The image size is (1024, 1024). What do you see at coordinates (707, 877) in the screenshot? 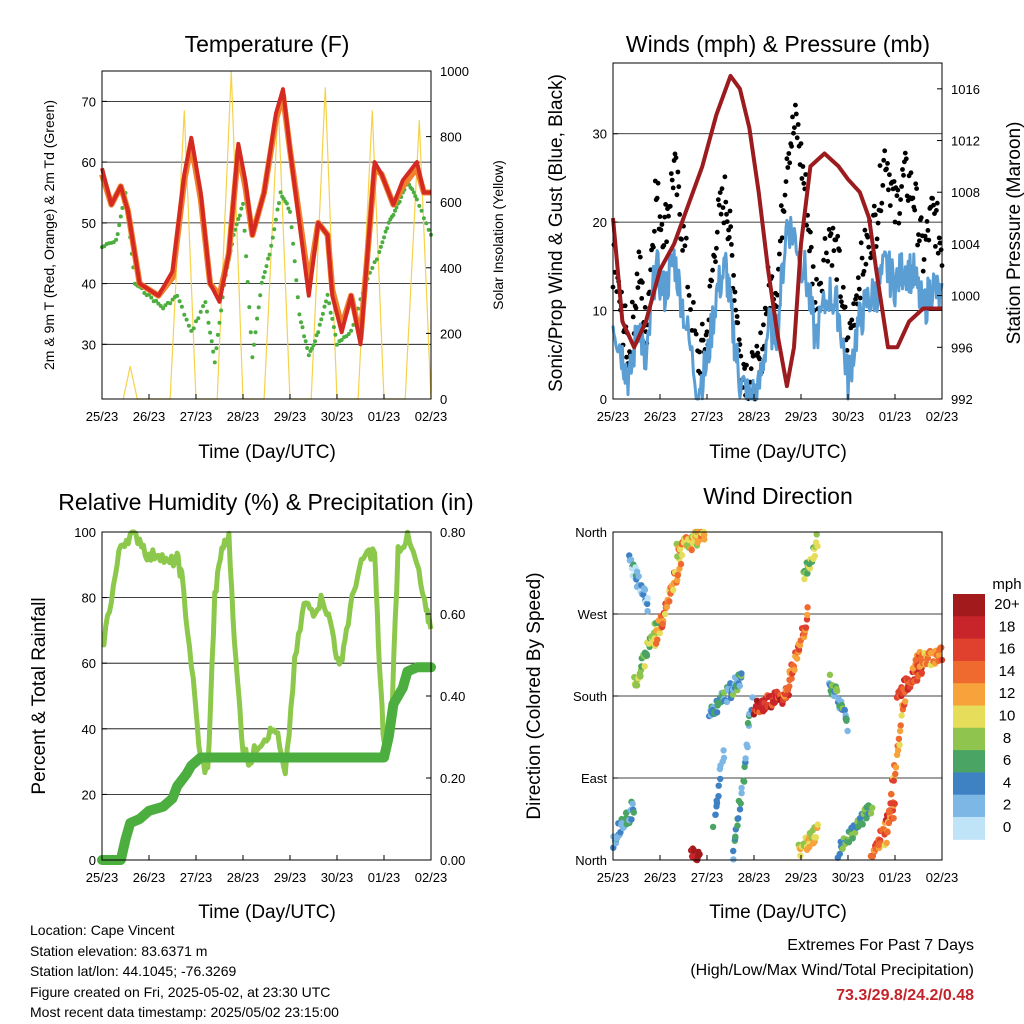
I see `direction-xtick-label: 27/23` at bounding box center [707, 877].